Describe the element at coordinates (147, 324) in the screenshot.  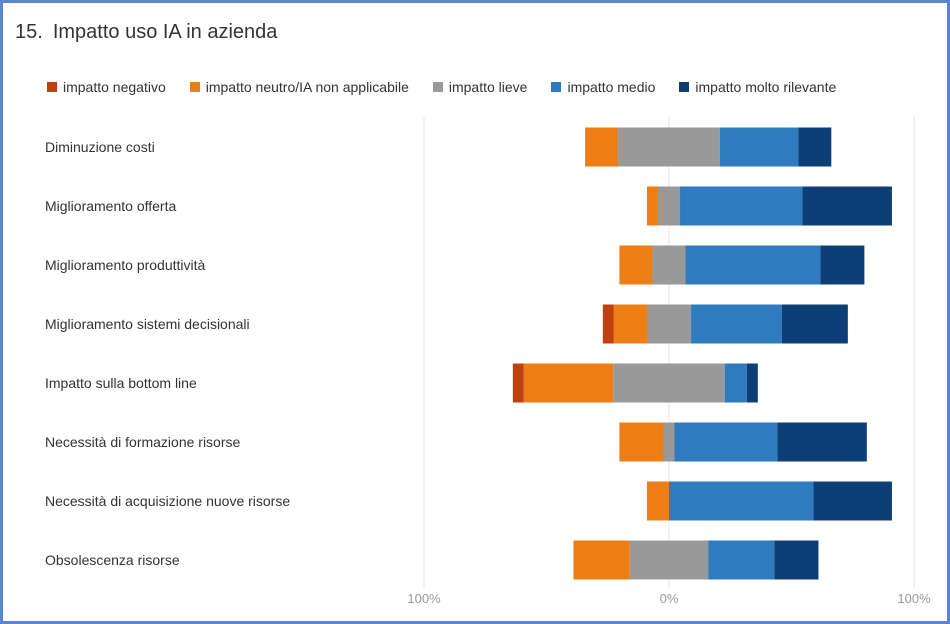
I see `category-label-3: Miglioramento sistemi decisionali` at that location.